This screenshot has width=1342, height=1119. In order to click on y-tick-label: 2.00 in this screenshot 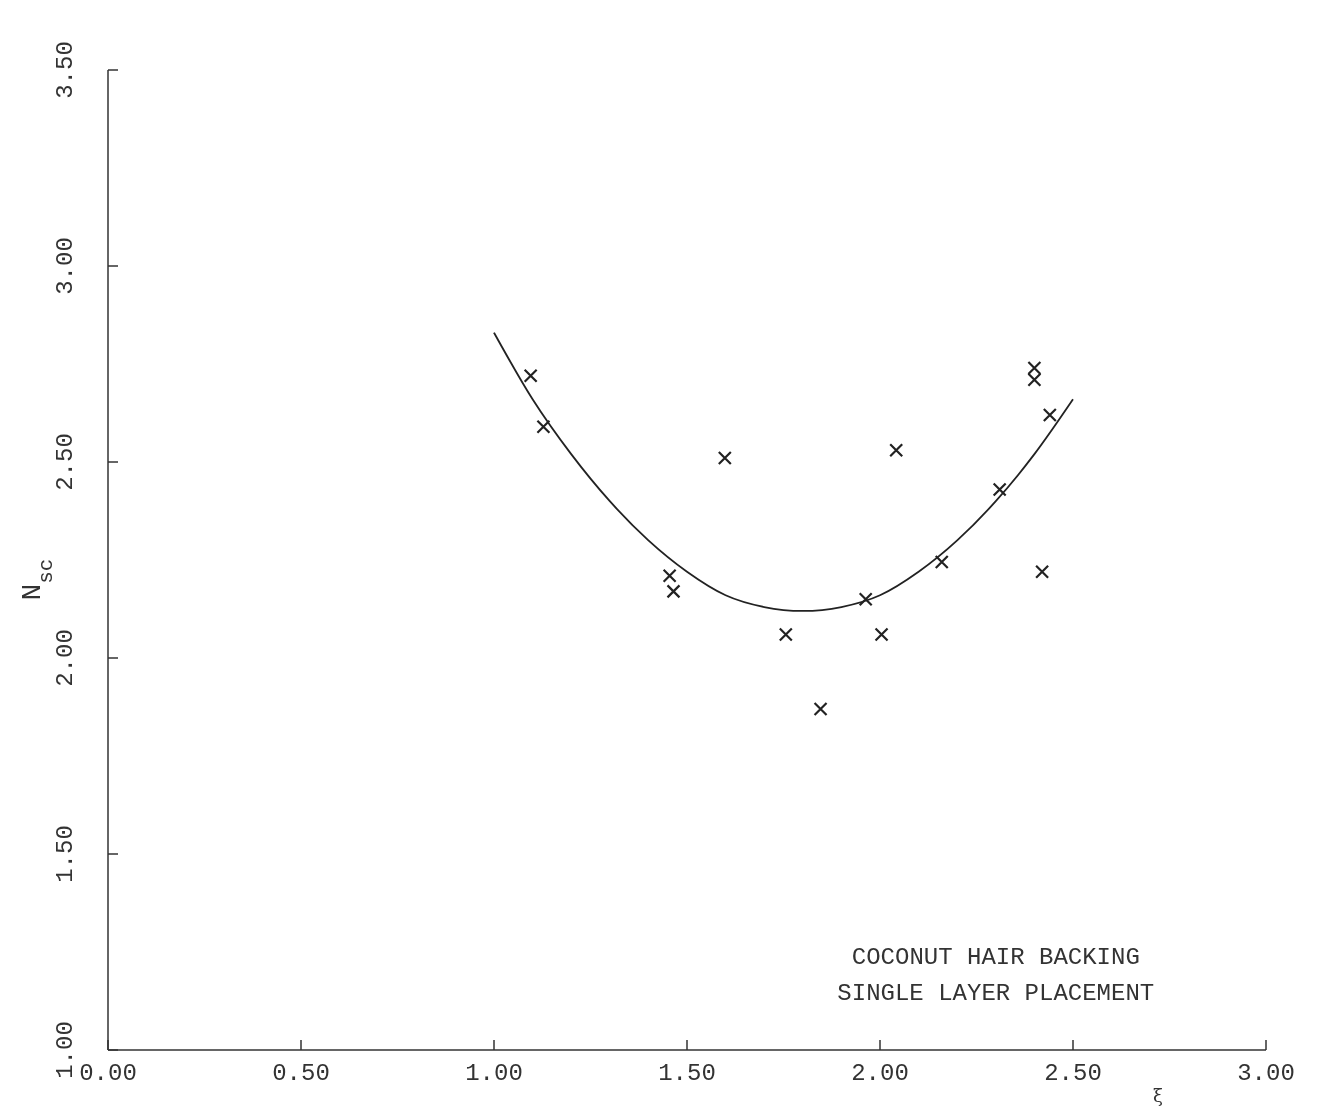, I will do `click(65, 658)`.